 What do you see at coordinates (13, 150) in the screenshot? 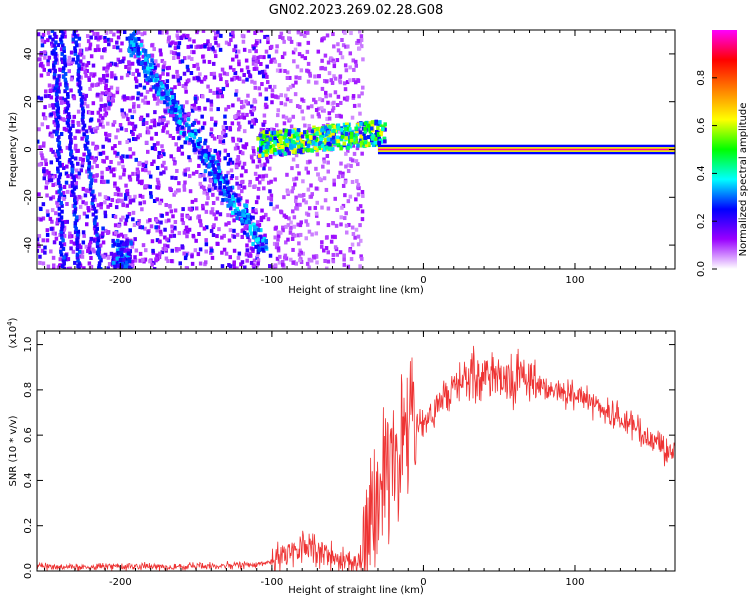
I see `spectrogram-y-axis-label: Frequency (Hz)` at bounding box center [13, 150].